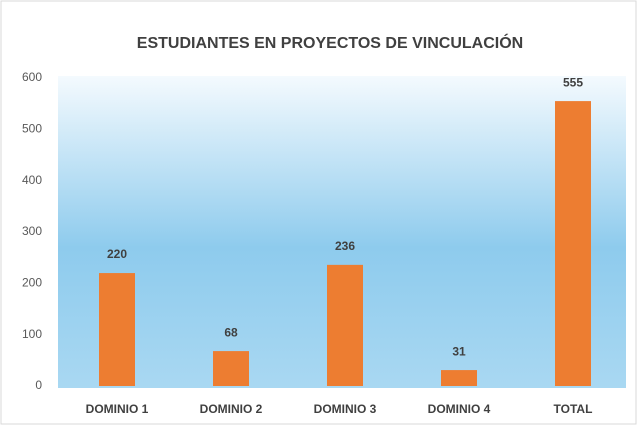  What do you see at coordinates (573, 409) in the screenshot?
I see `x-tick-label: TOTAL` at bounding box center [573, 409].